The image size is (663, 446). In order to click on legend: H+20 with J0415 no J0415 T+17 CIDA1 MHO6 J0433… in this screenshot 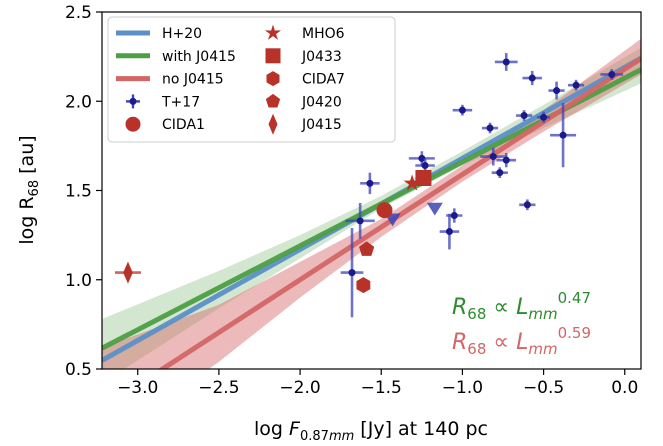, I will do `click(251, 79)`.